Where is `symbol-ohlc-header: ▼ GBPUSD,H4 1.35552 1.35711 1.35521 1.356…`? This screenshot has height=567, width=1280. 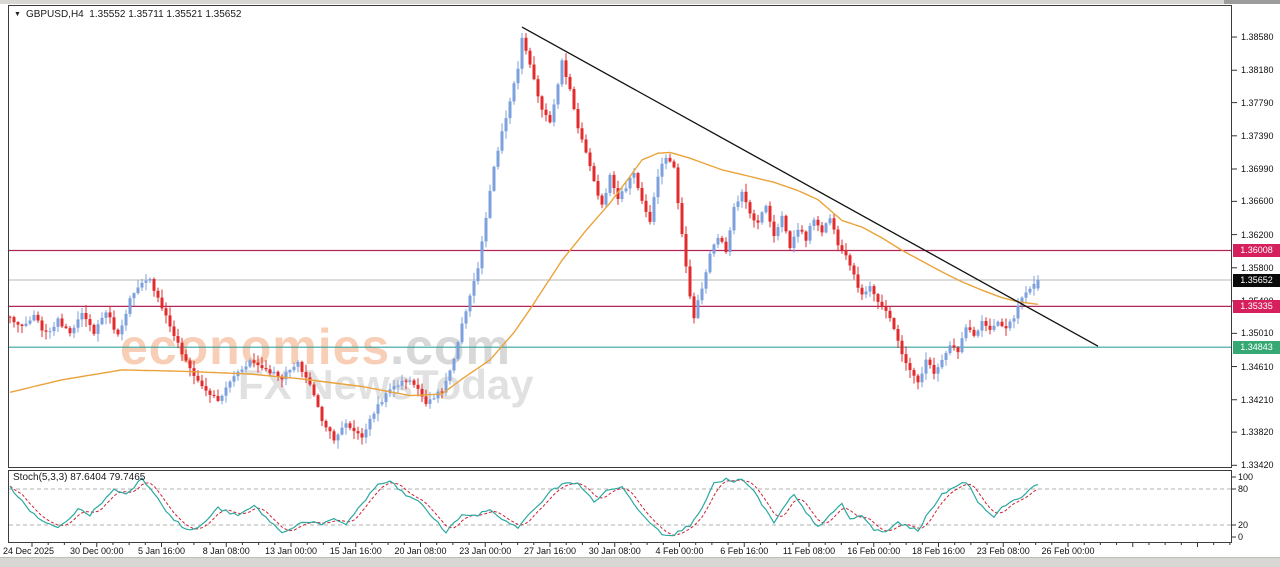
symbol-ohlc-header: ▼ GBPUSD,H4 1.35552 1.35711 1.35521 1.356… is located at coordinates (127, 14).